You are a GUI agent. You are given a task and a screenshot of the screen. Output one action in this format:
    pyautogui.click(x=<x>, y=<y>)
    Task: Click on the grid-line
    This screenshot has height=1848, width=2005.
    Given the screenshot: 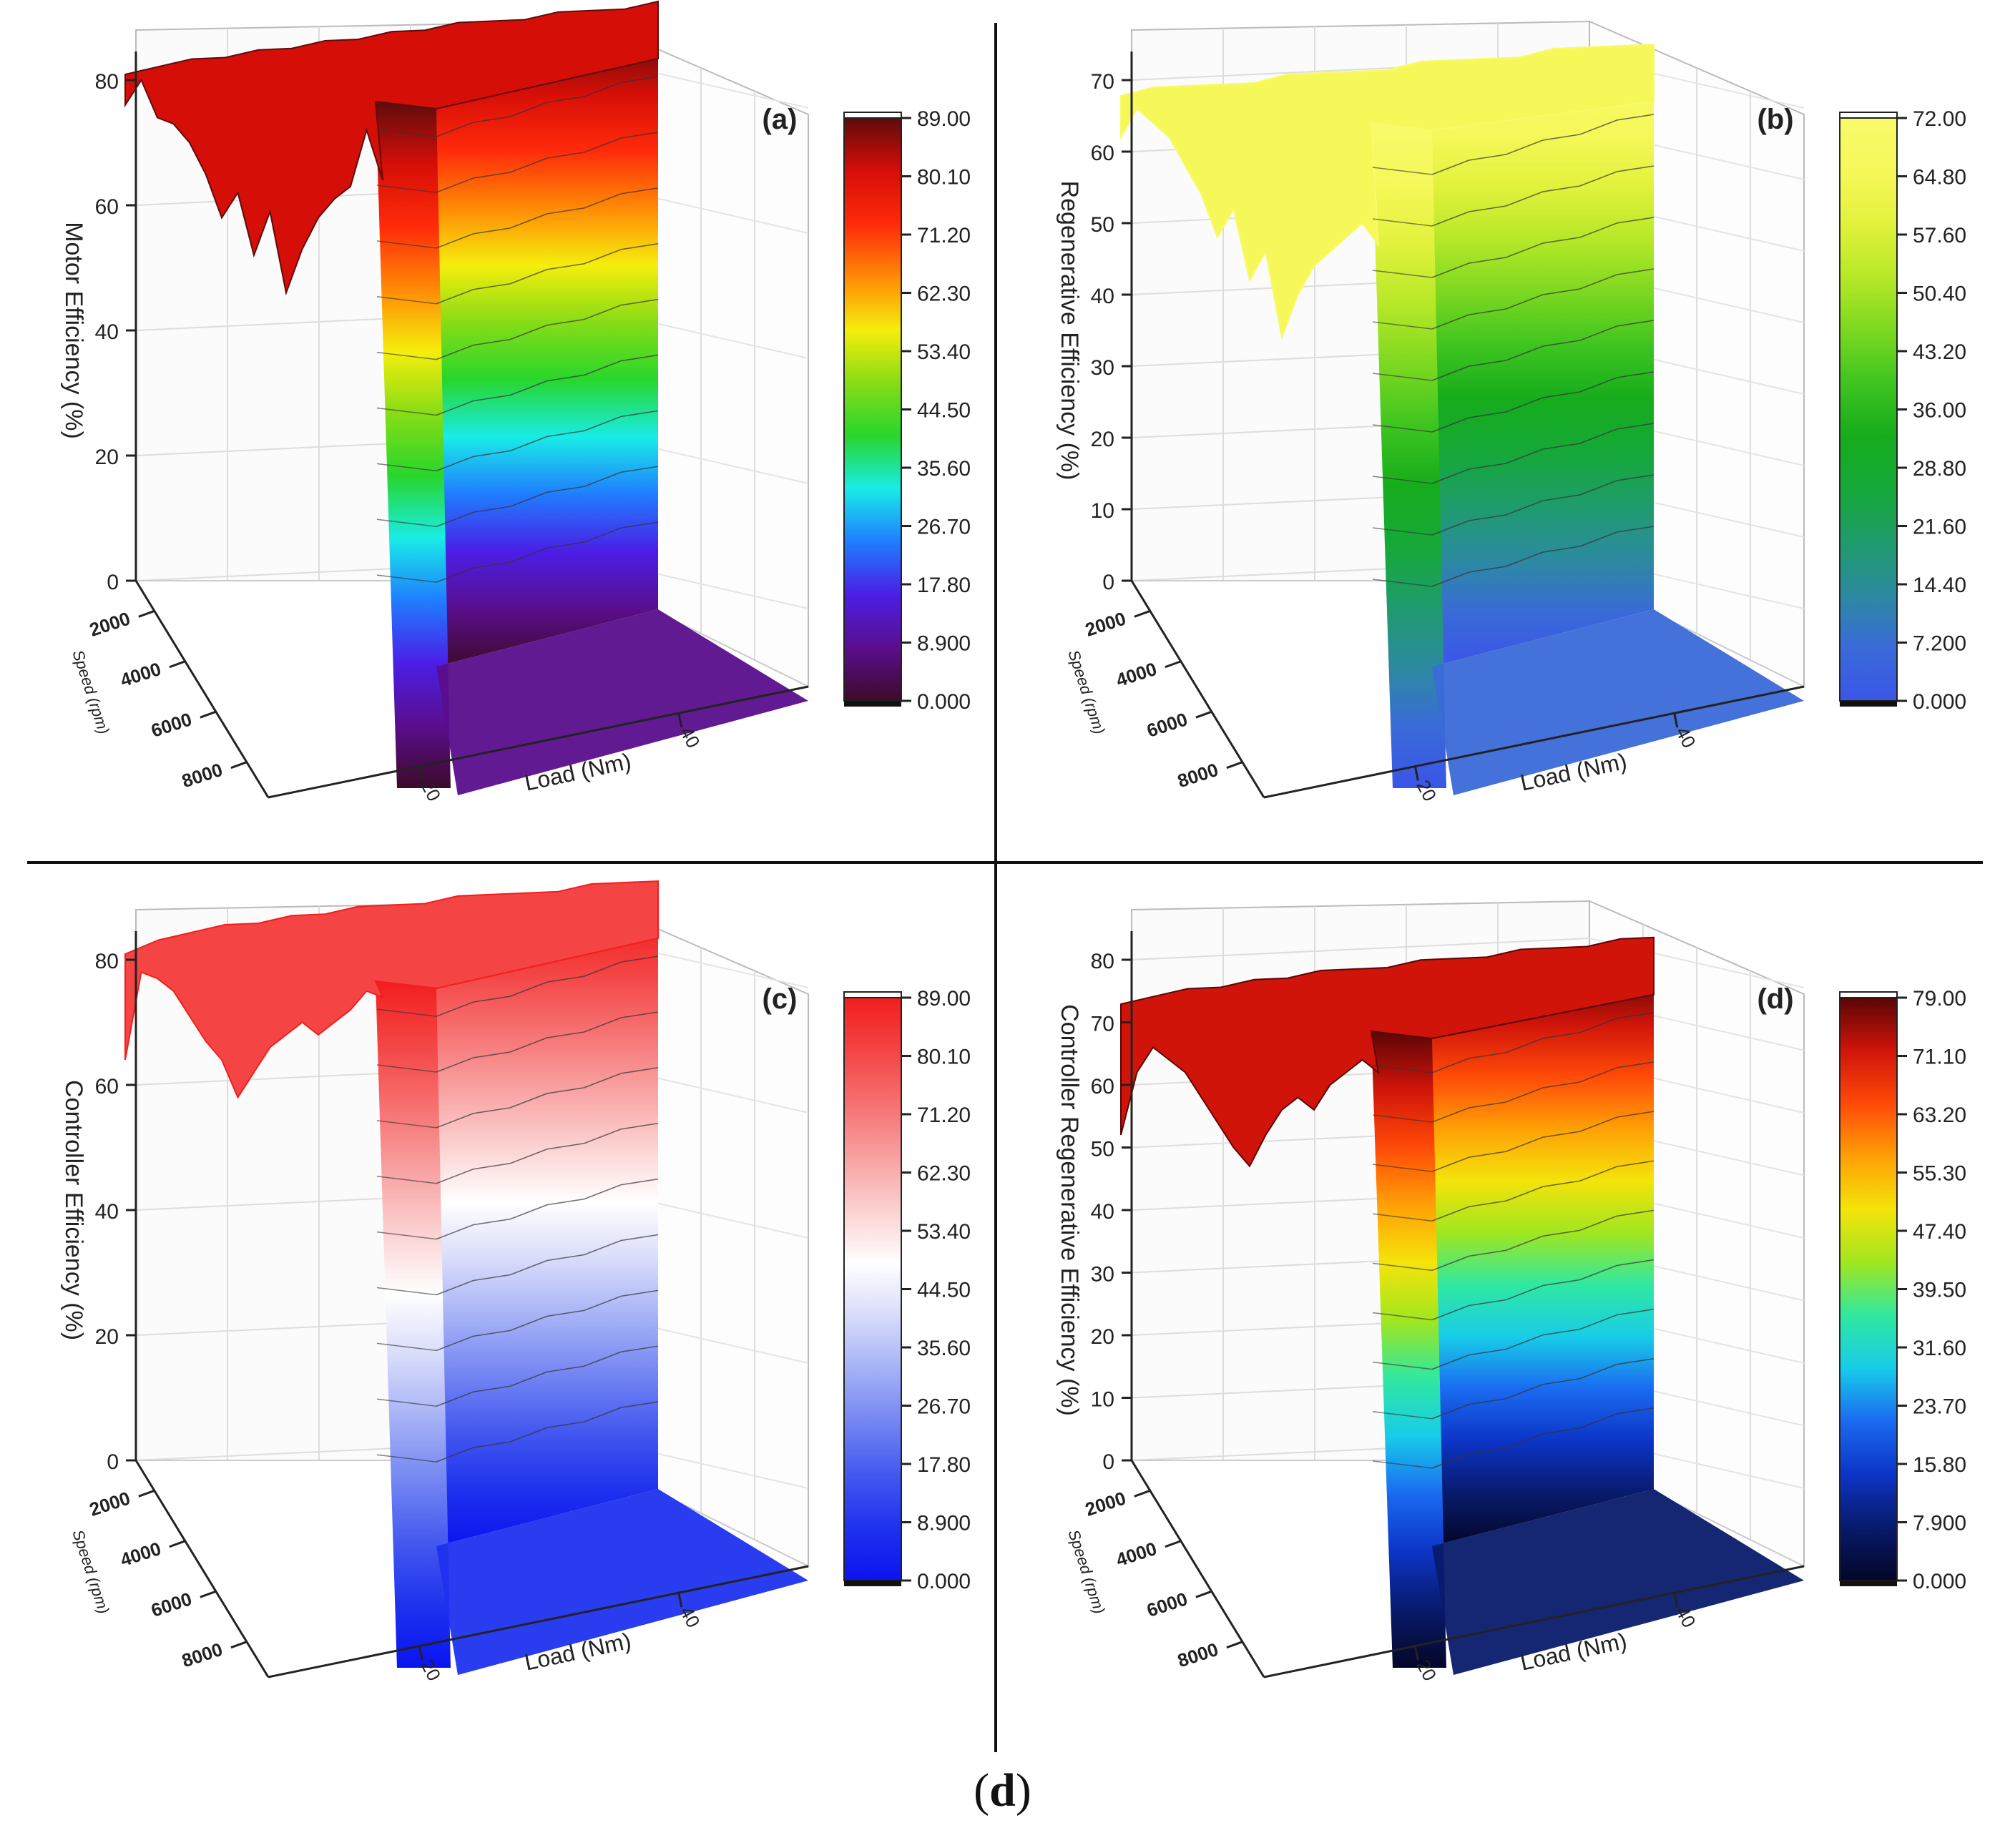 What is the action you would take?
    pyautogui.click(x=1360, y=949)
    